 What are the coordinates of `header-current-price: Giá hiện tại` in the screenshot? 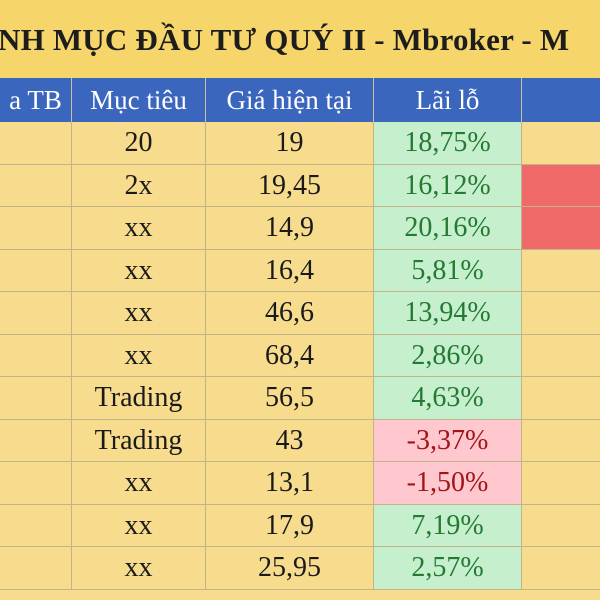 It's located at (290, 100).